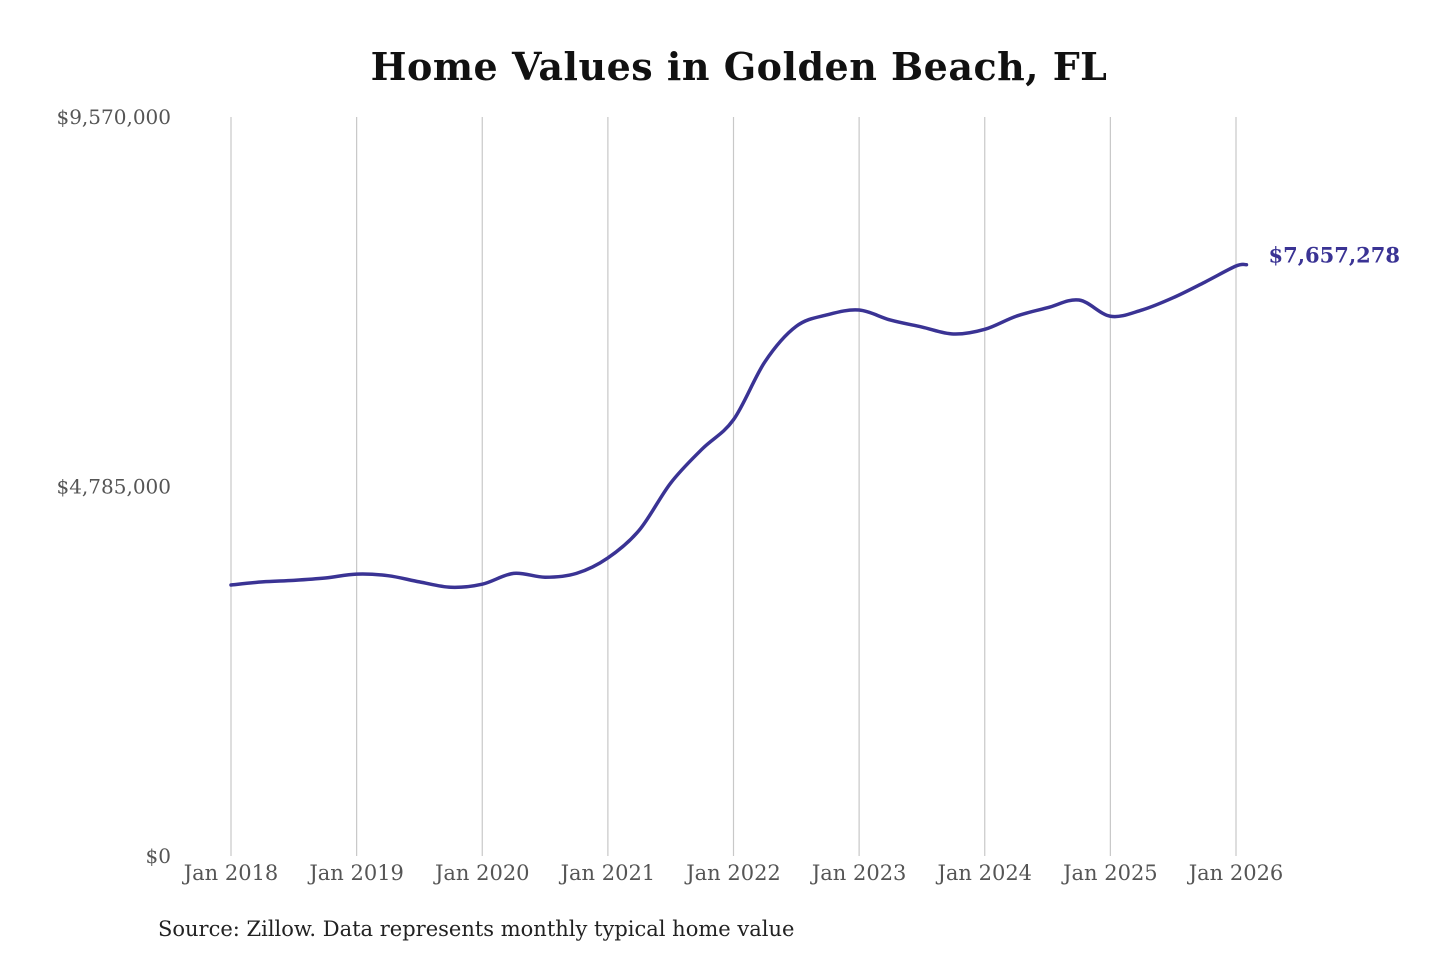  What do you see at coordinates (481, 873) in the screenshot?
I see `x-tick-label: Jan 2020` at bounding box center [481, 873].